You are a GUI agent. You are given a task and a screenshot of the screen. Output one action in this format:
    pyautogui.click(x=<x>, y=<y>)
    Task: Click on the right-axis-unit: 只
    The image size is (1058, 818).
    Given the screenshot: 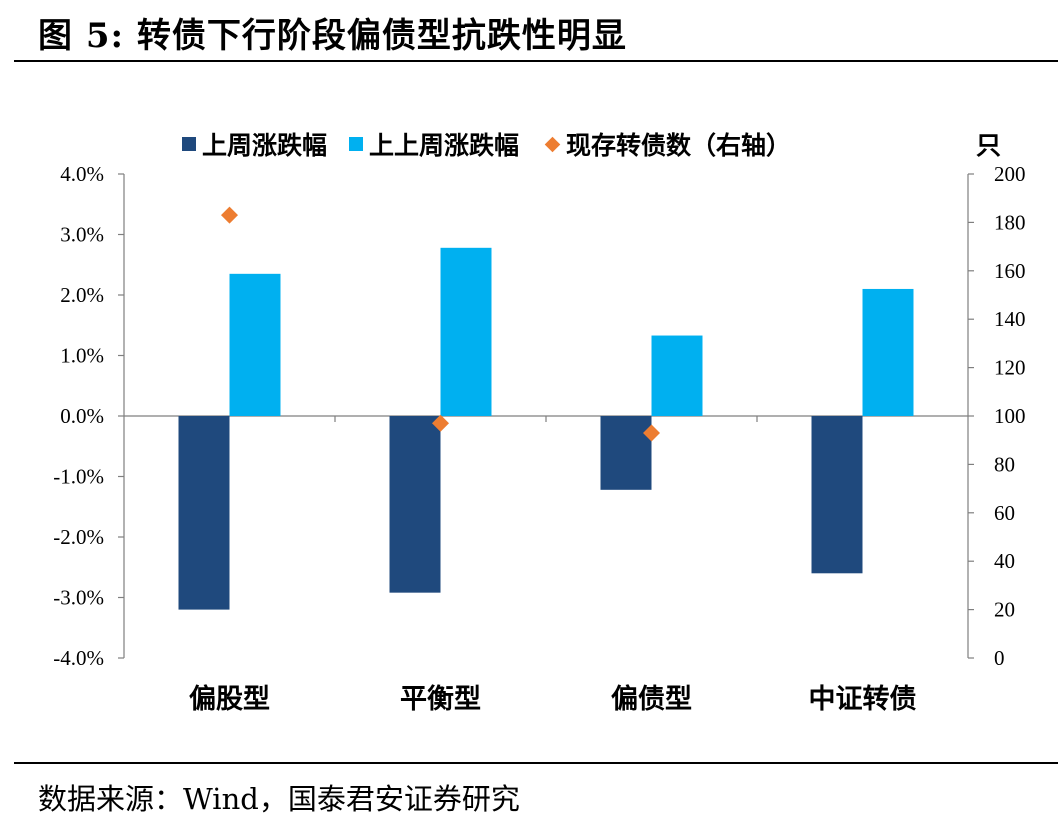 What is the action you would take?
    pyautogui.click(x=989, y=145)
    